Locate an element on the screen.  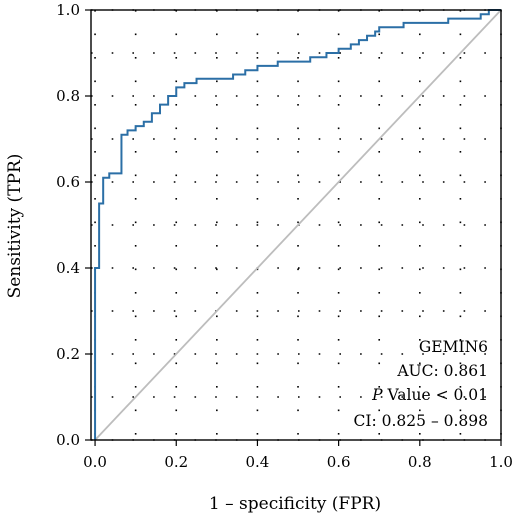
y-tick-label: 0.8 is located at coordinates (68, 96).